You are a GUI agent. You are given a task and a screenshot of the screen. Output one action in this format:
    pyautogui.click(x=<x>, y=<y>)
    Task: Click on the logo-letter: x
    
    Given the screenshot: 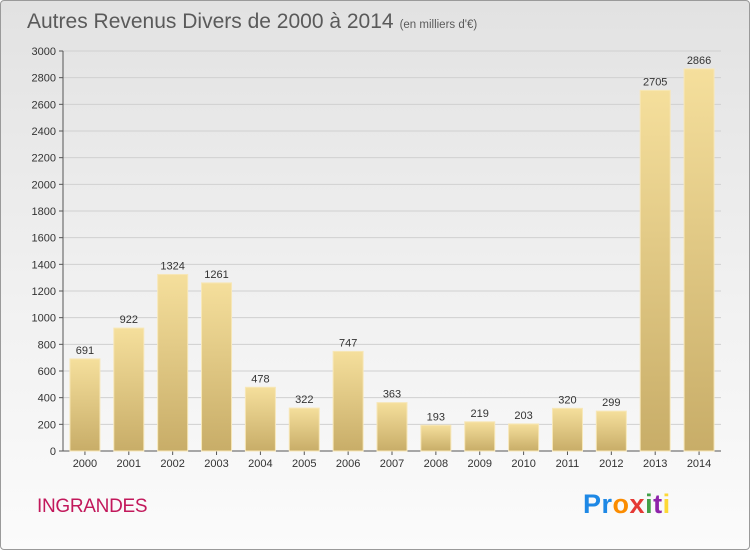 What is the action you would take?
    pyautogui.click(x=637, y=504)
    